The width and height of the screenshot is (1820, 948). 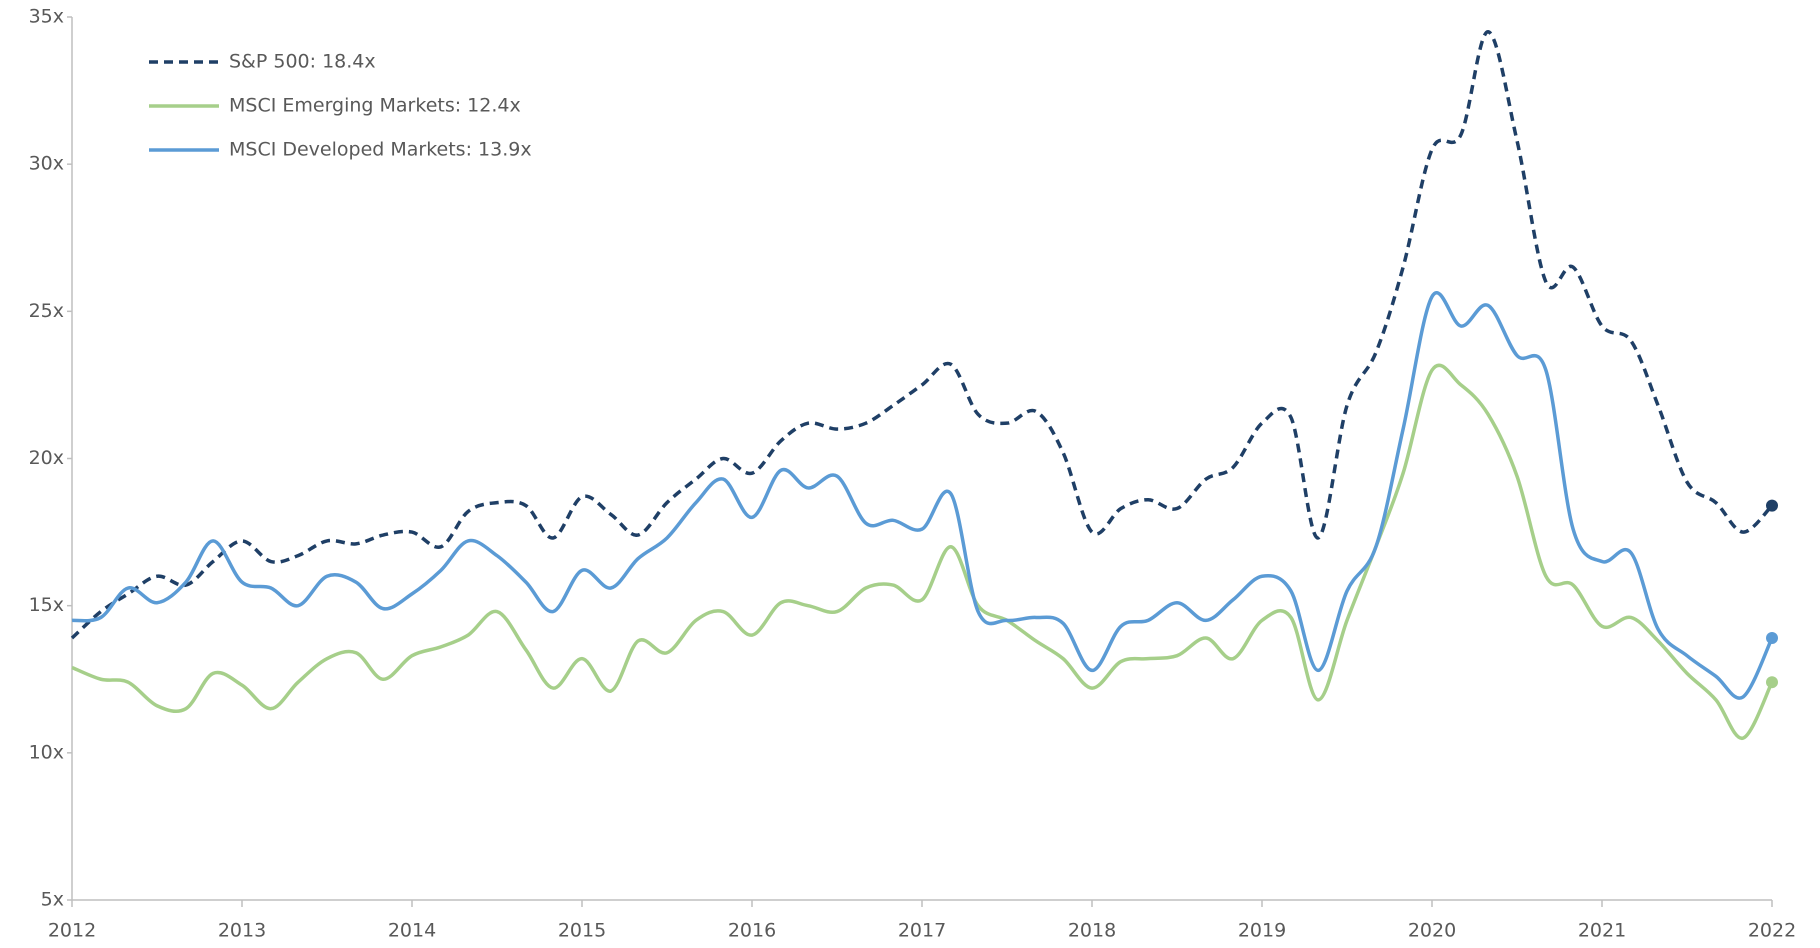 I want to click on legend-label: S&P 500: 18.4x, so click(x=302, y=62).